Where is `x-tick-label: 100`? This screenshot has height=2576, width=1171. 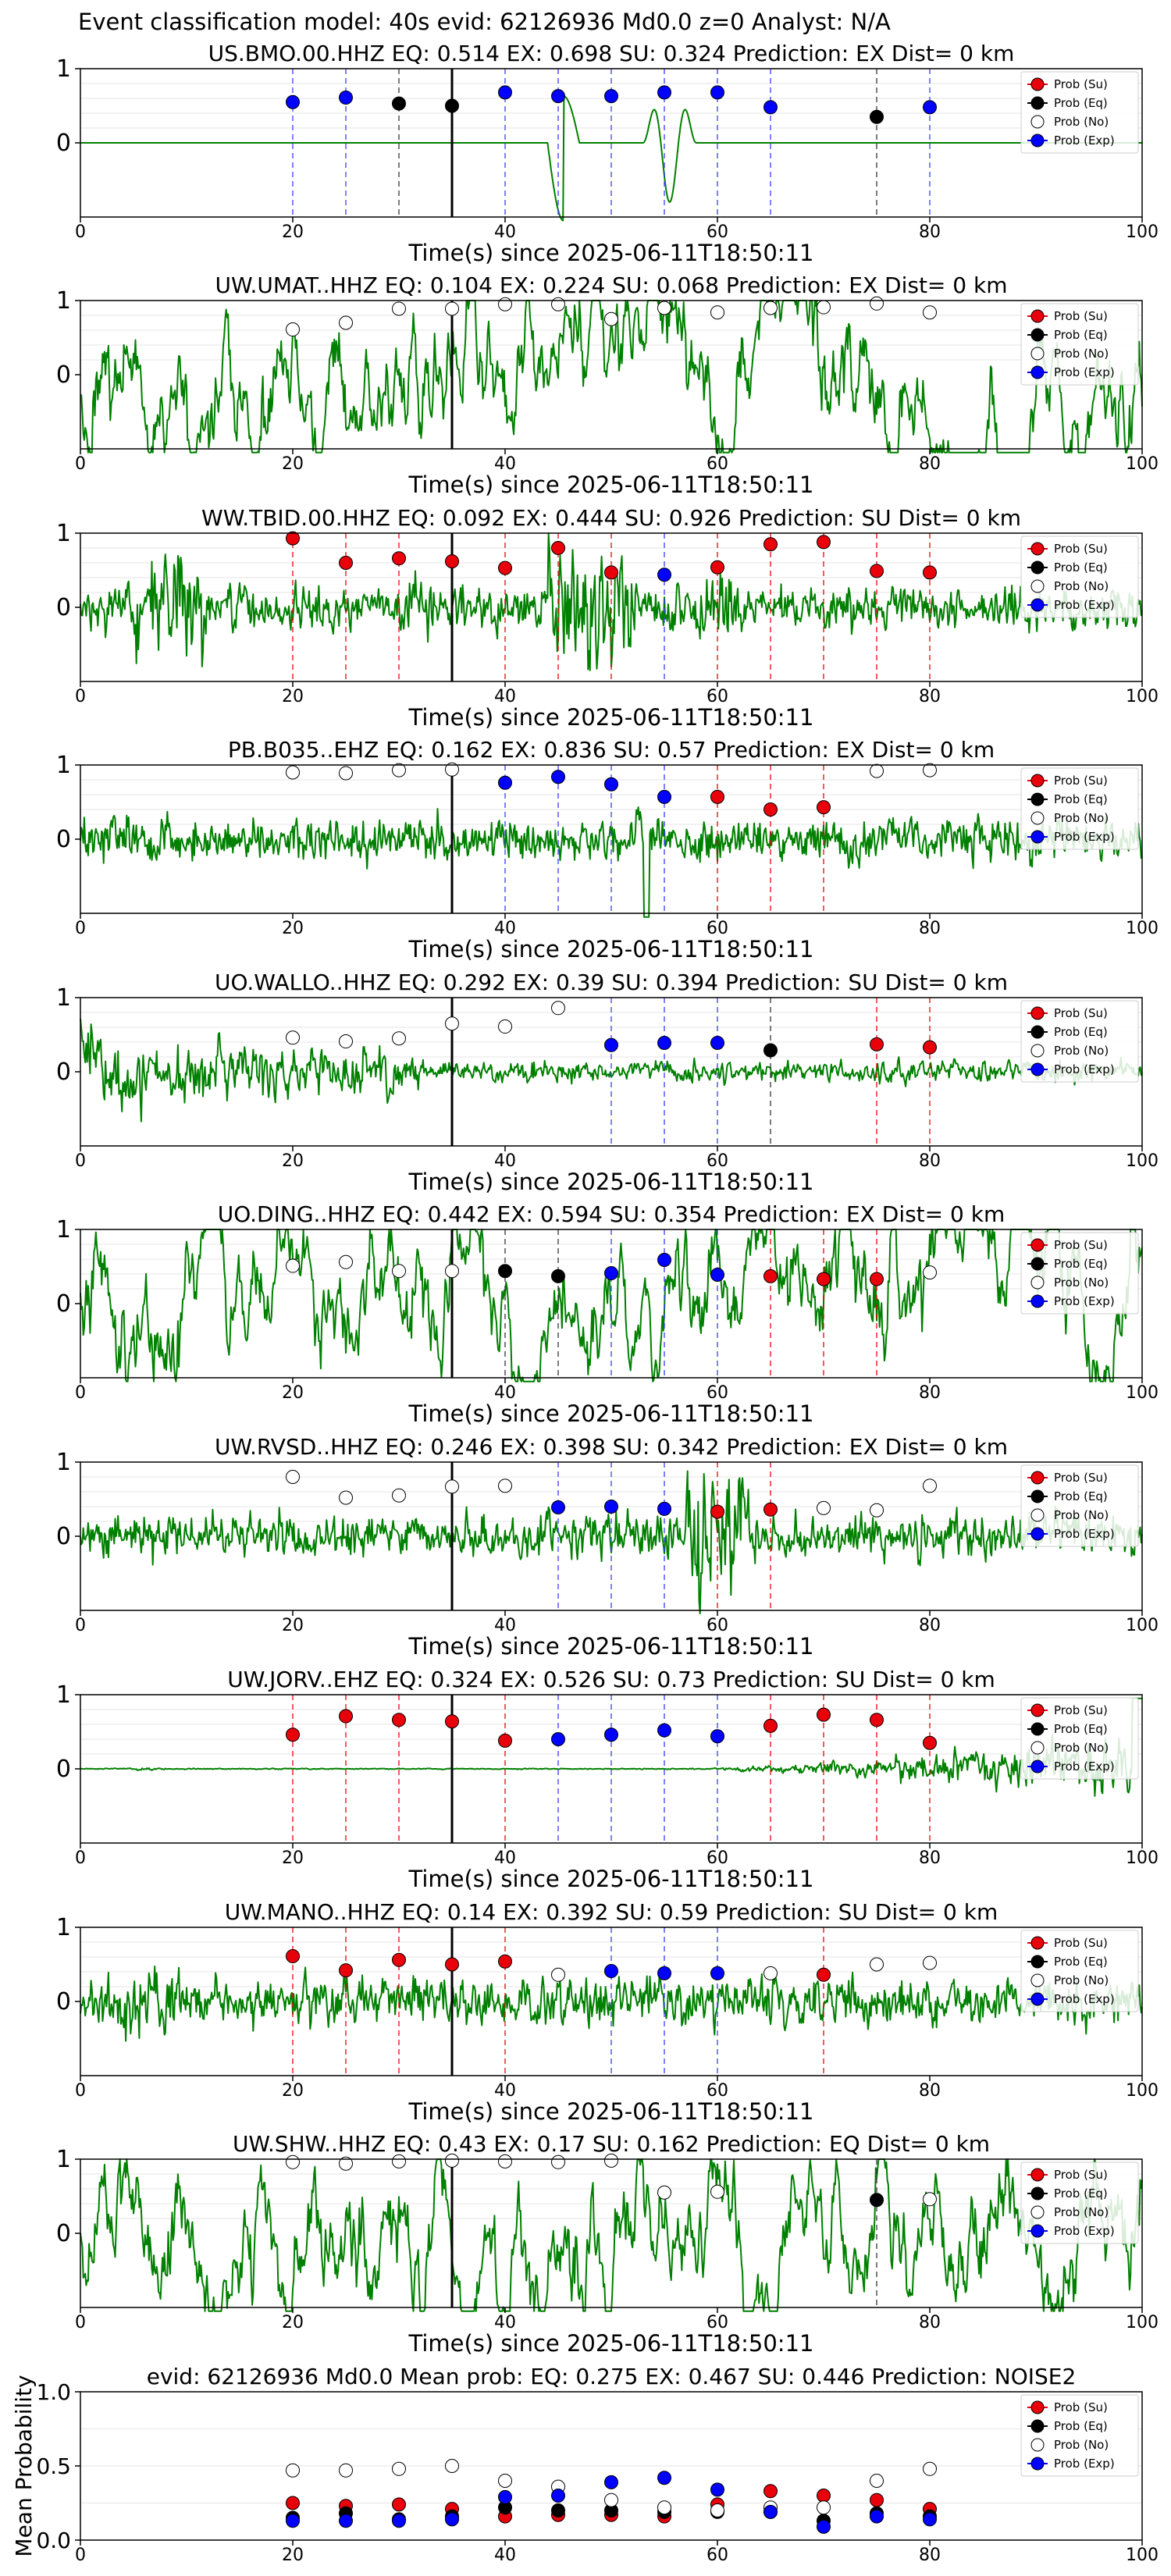
x-tick-label: 100 is located at coordinates (1142, 2322).